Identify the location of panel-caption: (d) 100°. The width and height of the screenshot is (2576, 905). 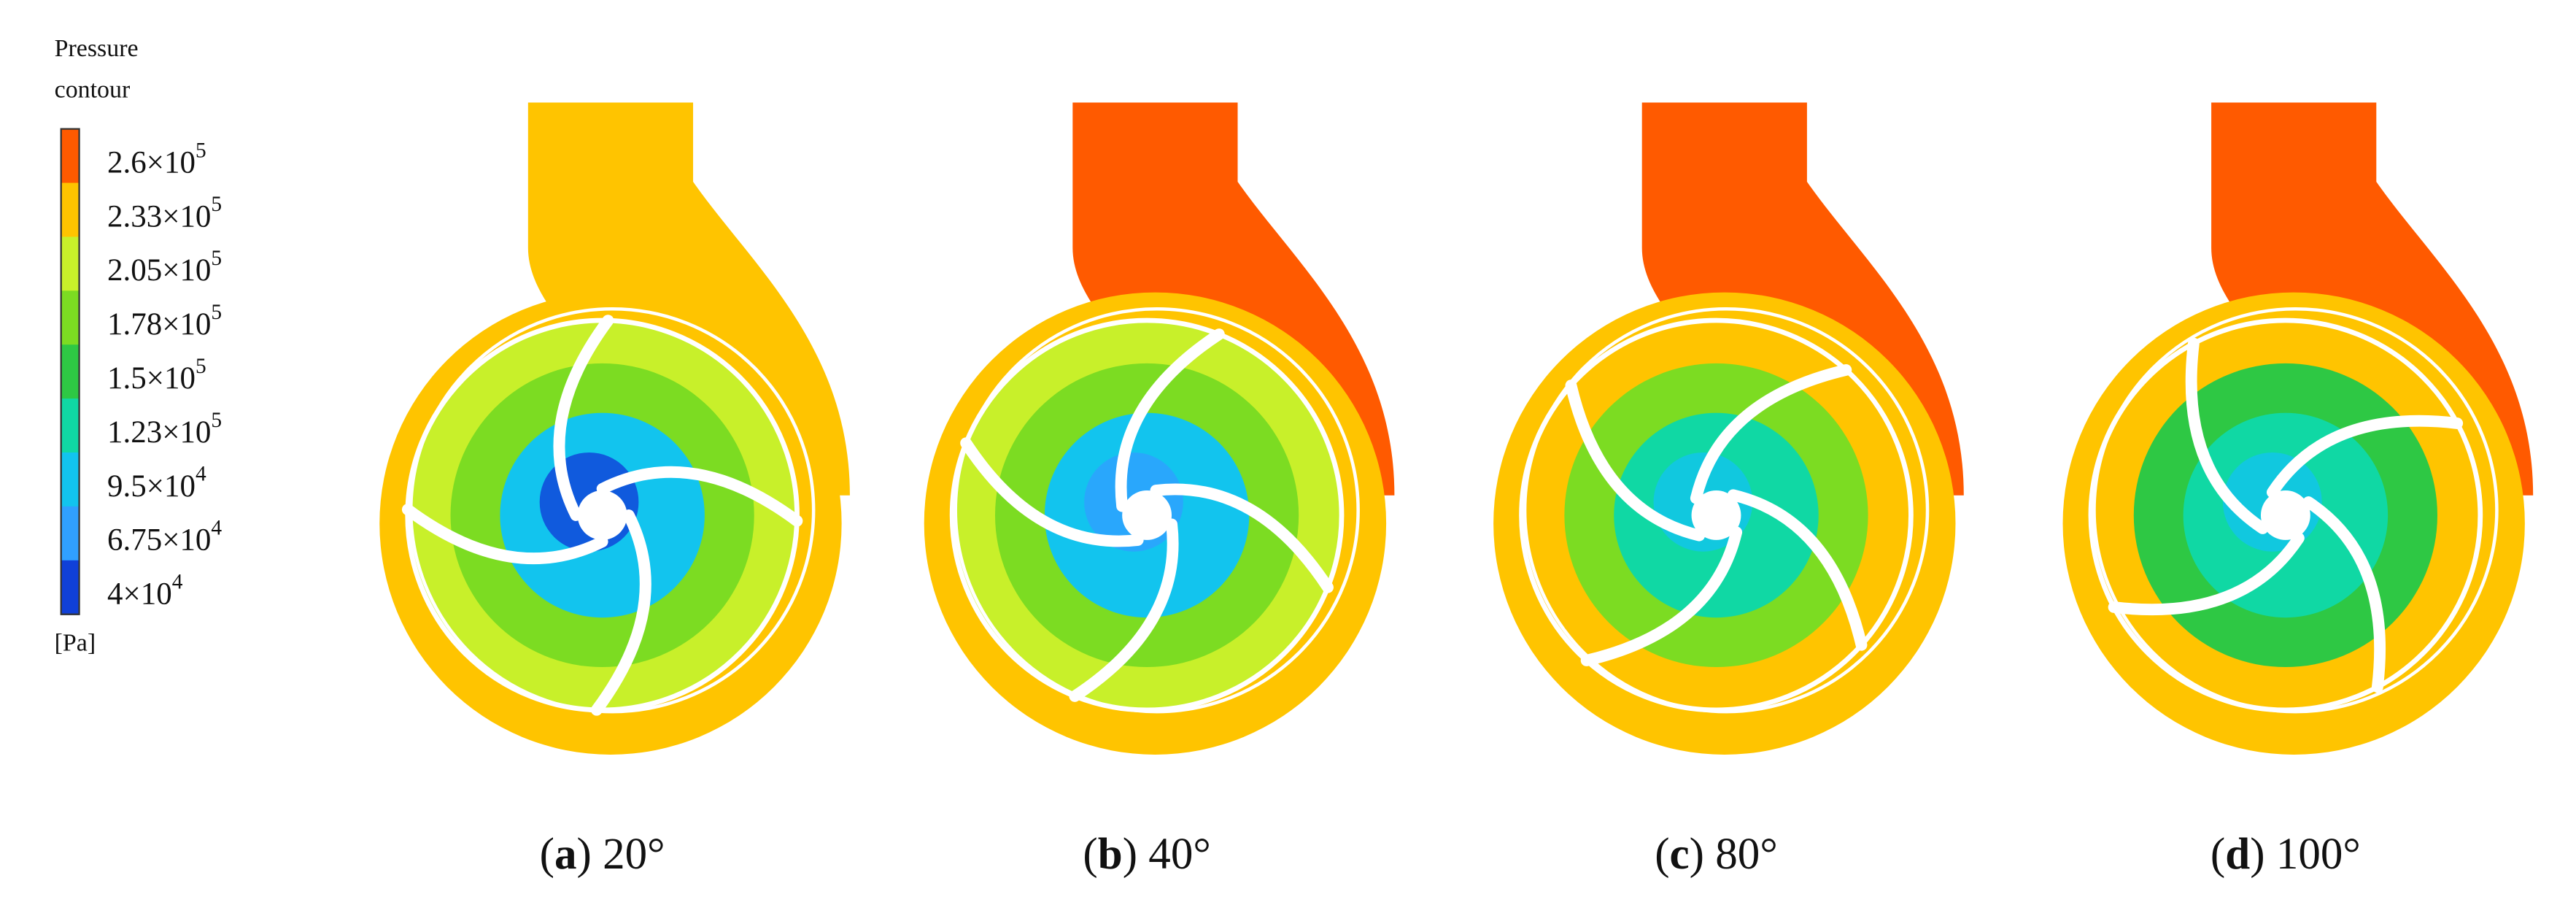
(2286, 854).